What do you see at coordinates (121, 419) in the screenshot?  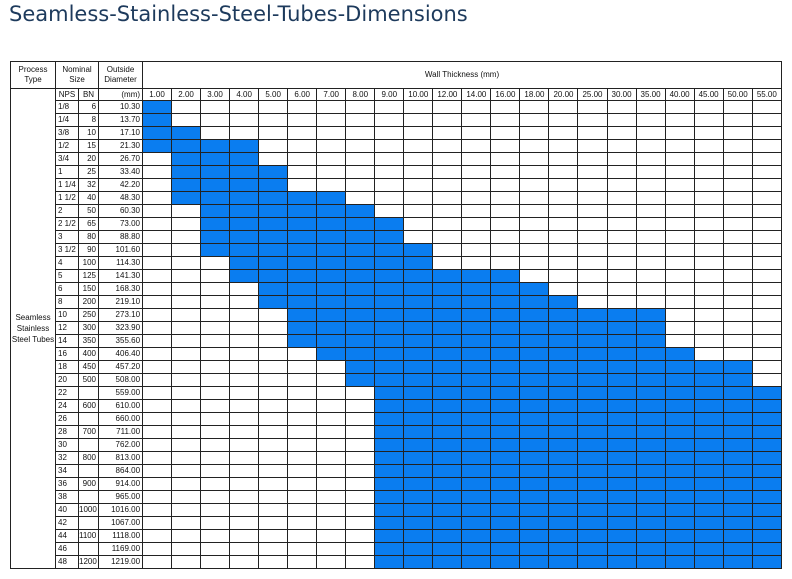 I see `outside-diameter-cell: 660.00` at bounding box center [121, 419].